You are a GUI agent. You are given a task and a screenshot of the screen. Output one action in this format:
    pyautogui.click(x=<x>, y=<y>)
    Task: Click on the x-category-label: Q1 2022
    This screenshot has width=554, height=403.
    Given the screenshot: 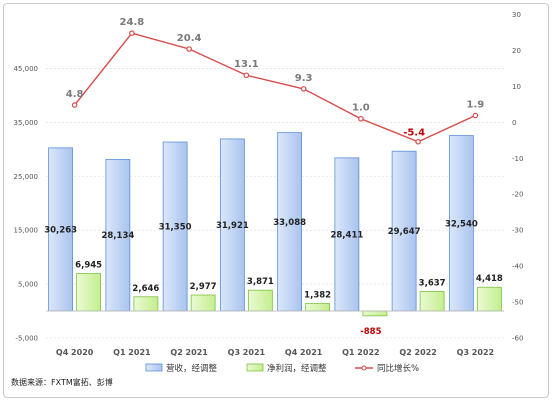 What is the action you would take?
    pyautogui.click(x=360, y=352)
    